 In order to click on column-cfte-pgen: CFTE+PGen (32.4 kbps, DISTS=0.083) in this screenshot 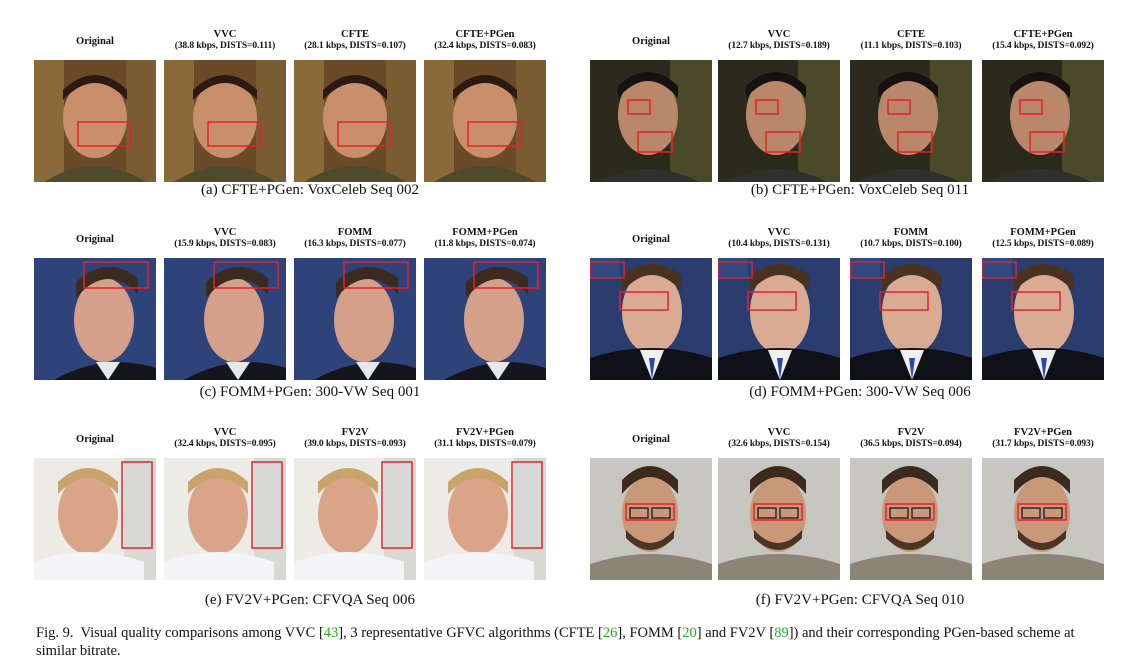, I will do `click(485, 40)`.